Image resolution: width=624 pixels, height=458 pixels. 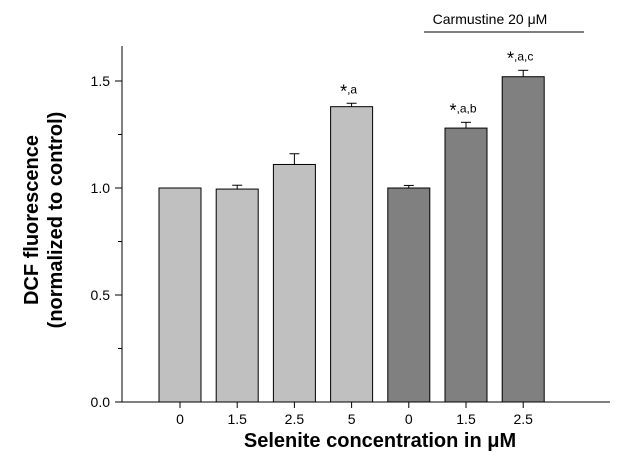 I want to click on significance-label: *,a,c, so click(x=520, y=58).